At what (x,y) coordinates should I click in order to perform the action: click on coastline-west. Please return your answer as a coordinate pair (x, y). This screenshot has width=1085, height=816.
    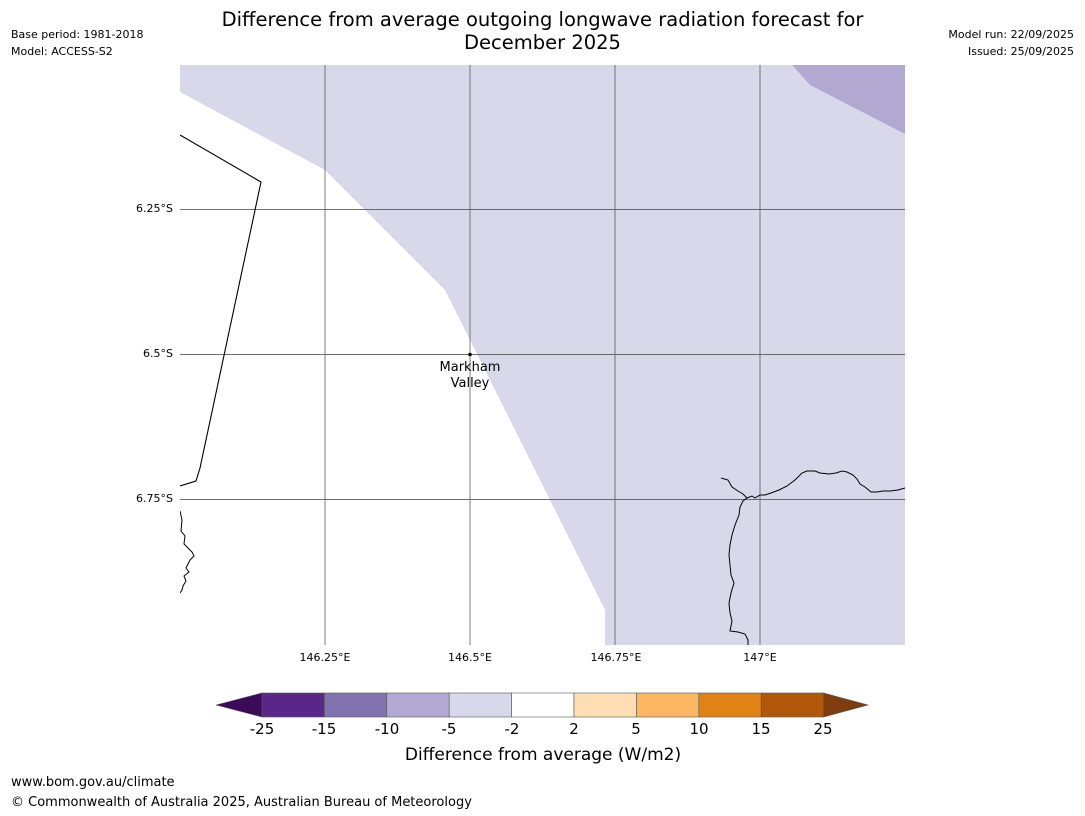
    Looking at the image, I should click on (187, 552).